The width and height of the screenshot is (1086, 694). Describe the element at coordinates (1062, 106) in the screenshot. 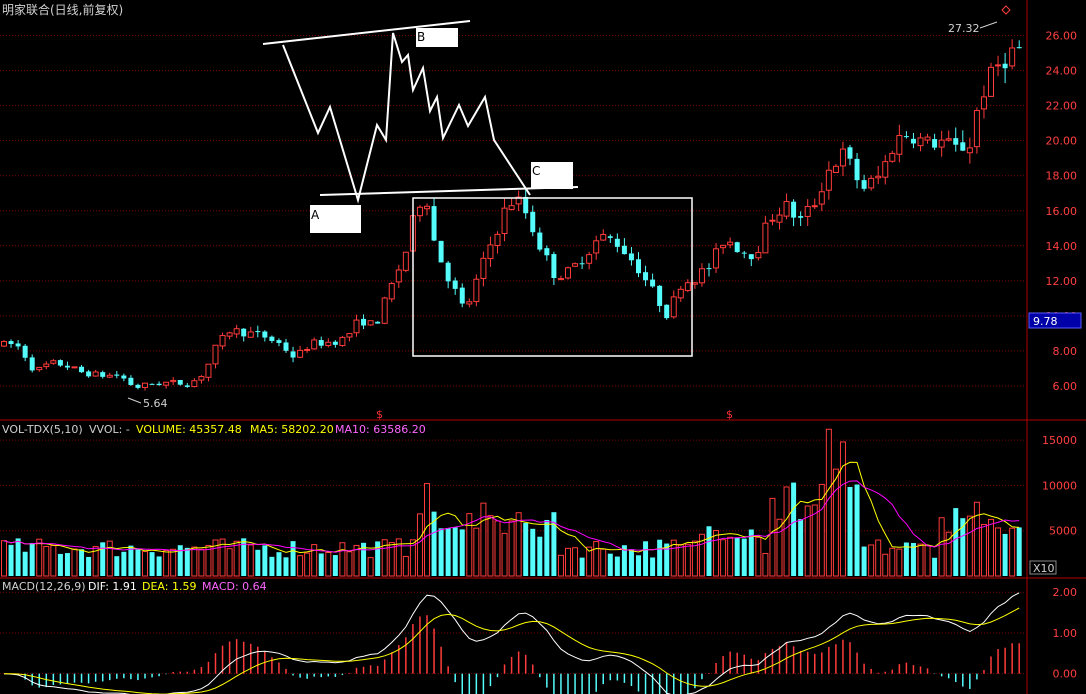

I see `price-tick-label: 22.00` at that location.